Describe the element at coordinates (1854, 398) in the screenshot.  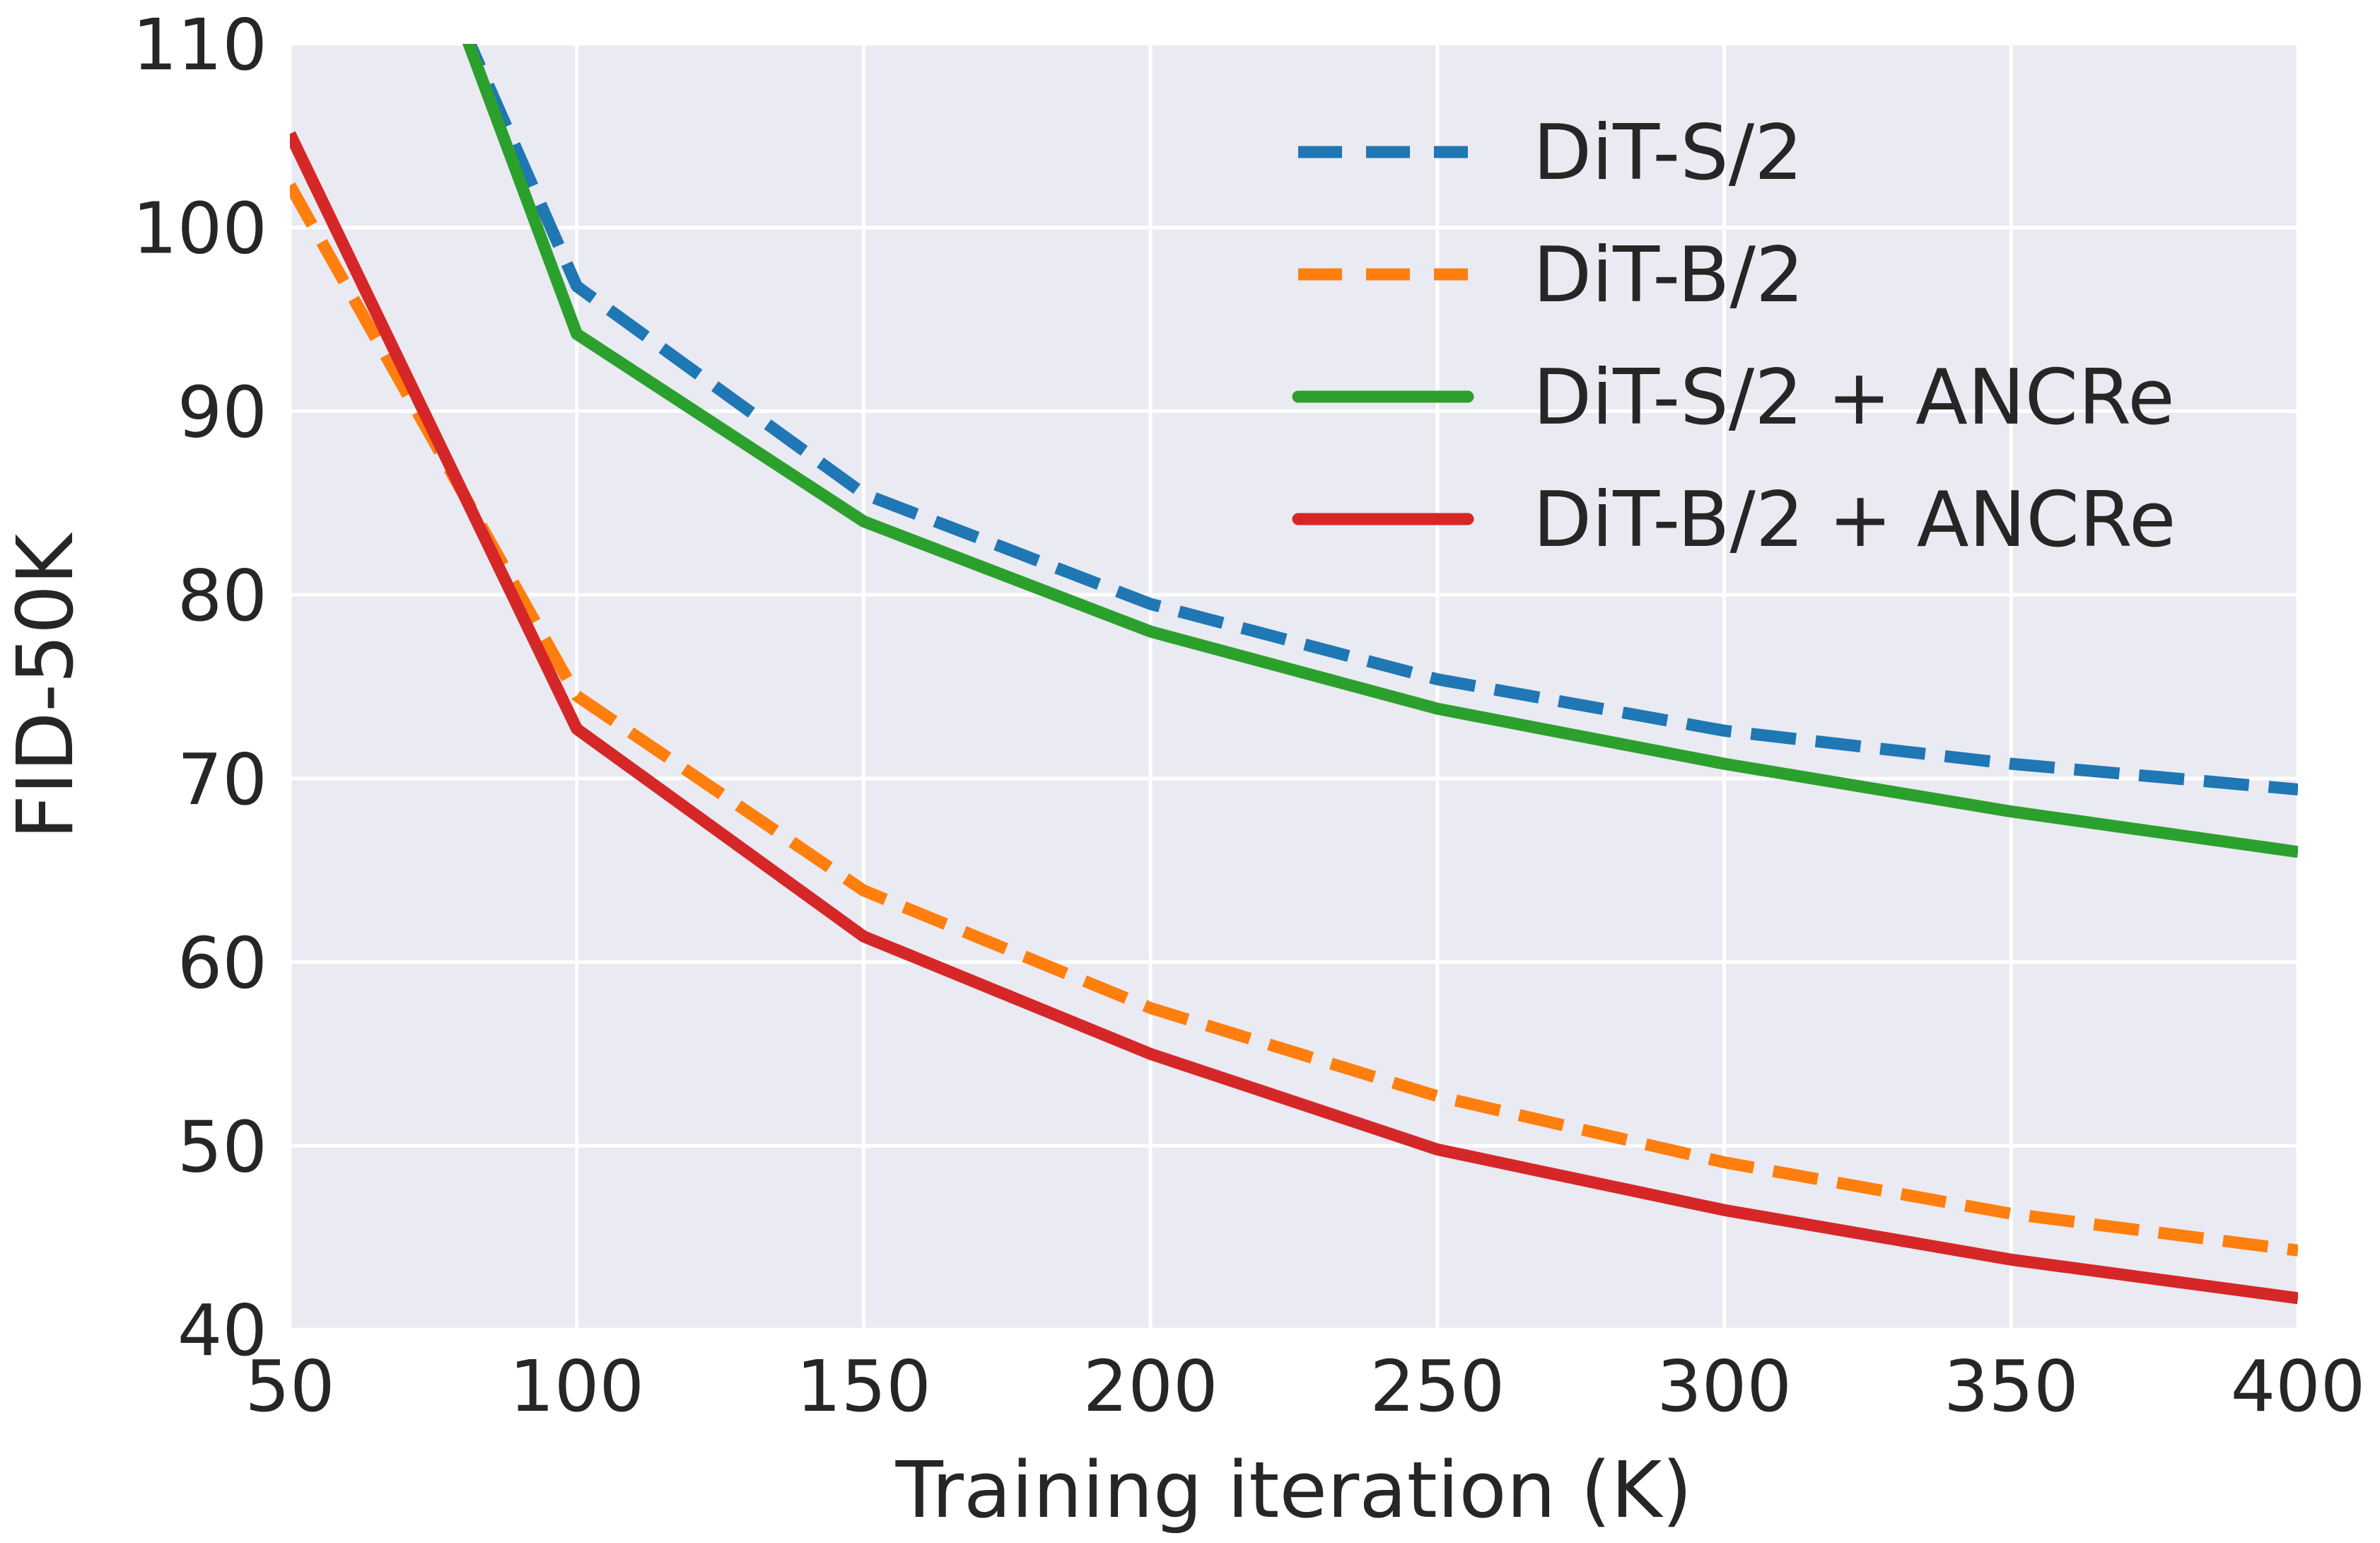
I see `legend-label-dit-s-2-ancre: DiT-S/2 + ANCRe` at that location.